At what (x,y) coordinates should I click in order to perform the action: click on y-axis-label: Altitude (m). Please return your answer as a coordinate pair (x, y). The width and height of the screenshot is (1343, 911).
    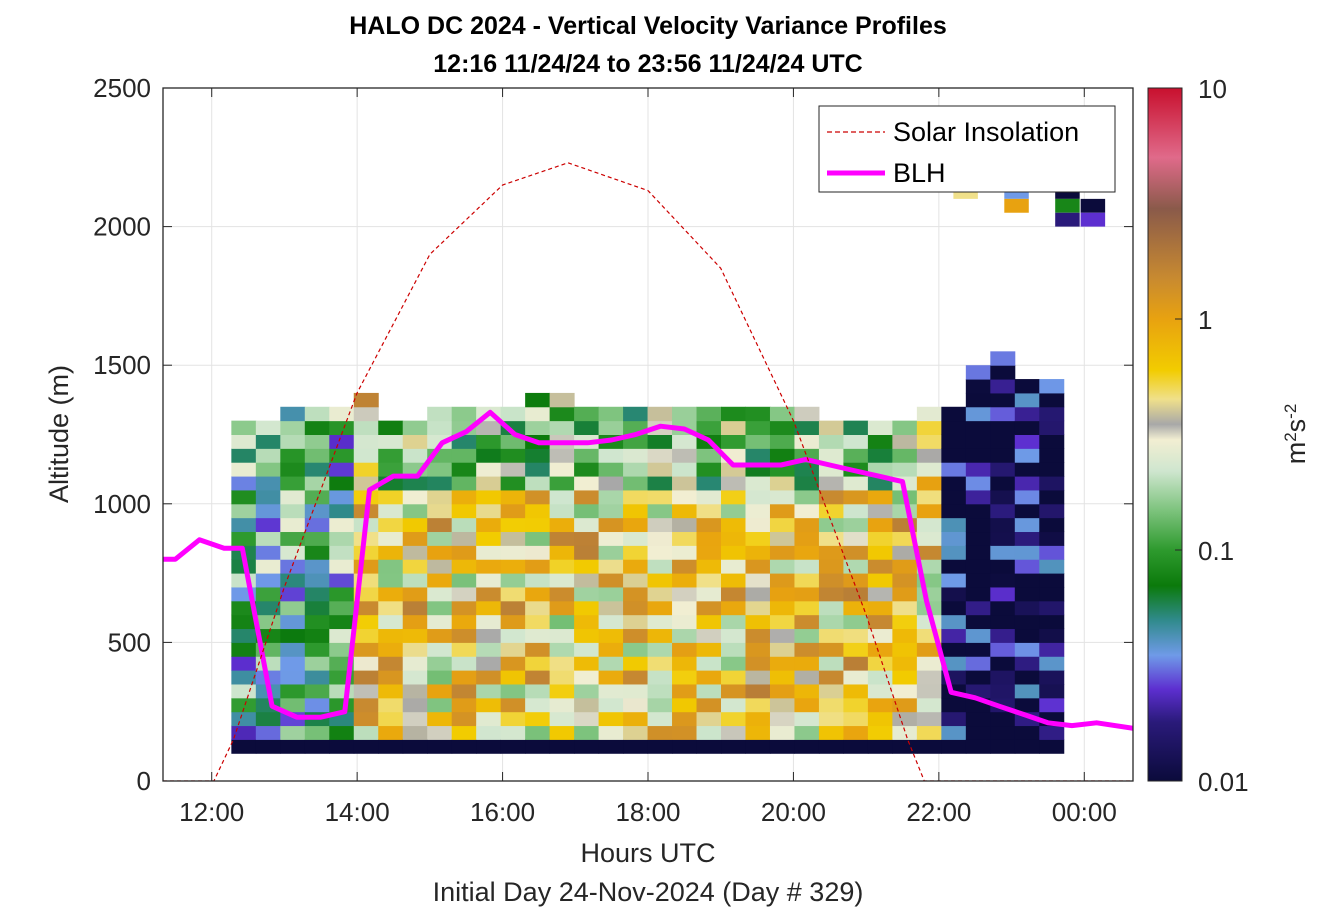
    Looking at the image, I should click on (59, 434).